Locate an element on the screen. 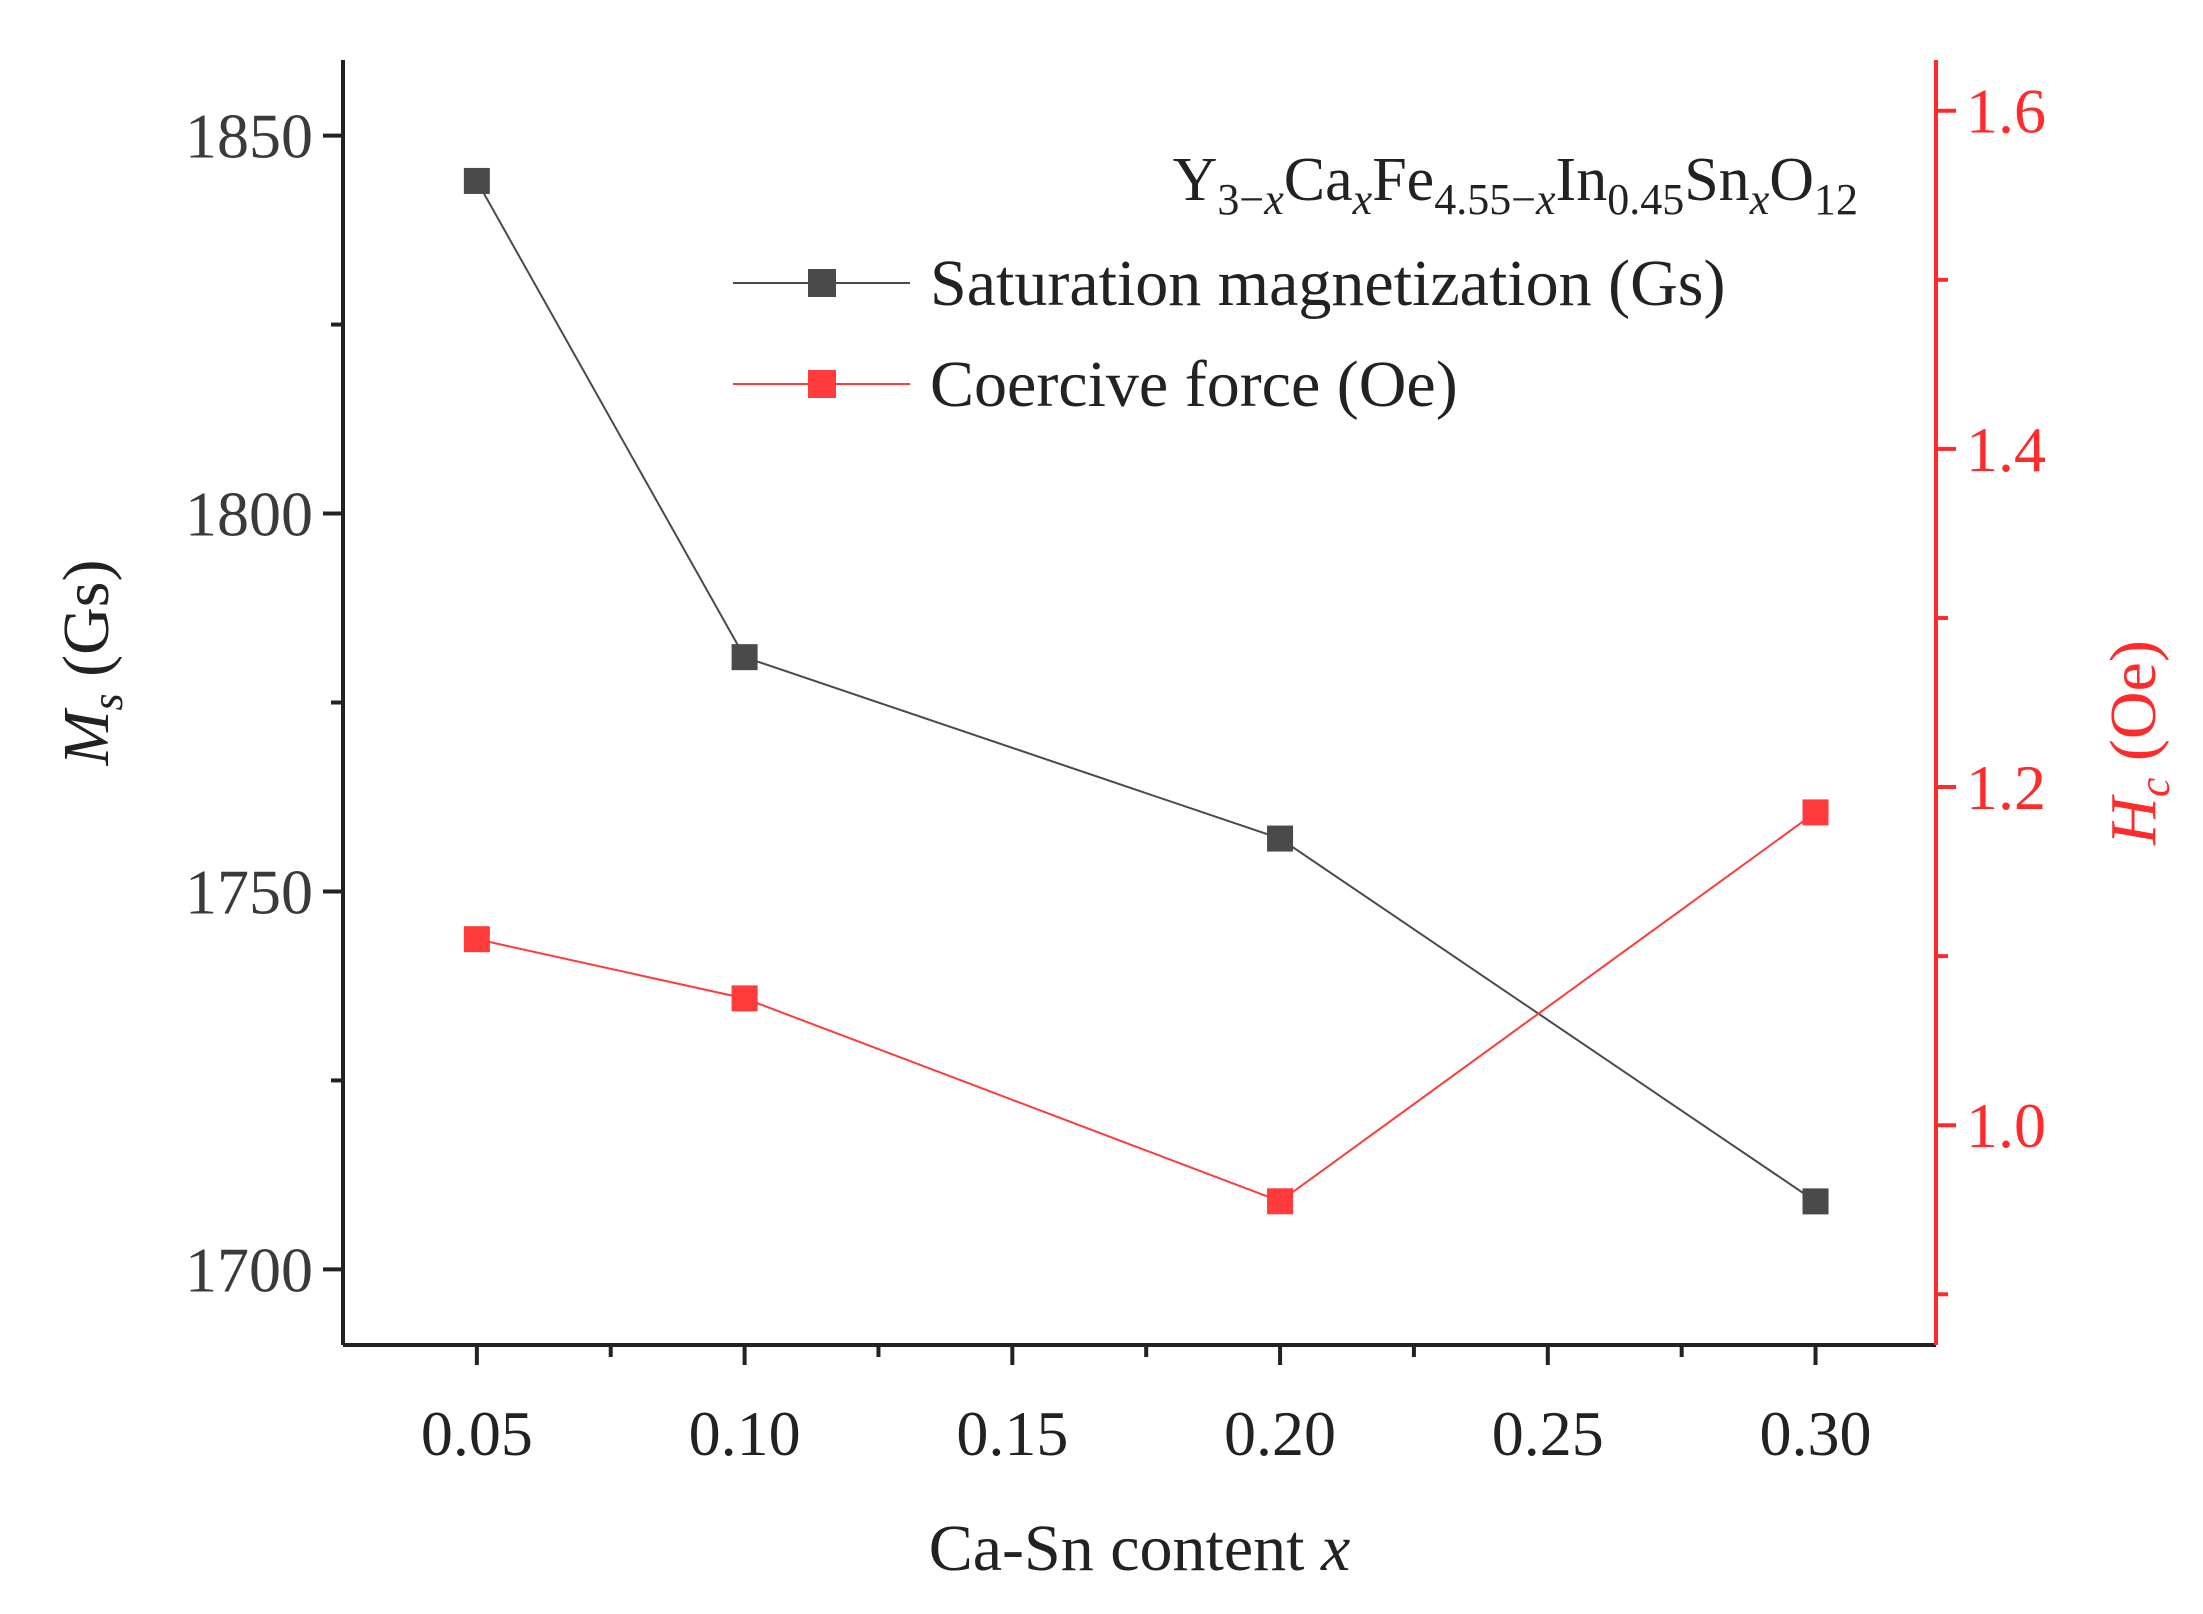 Image resolution: width=2203 pixels, height=1614 pixels. x-axis-title-variable: x is located at coordinates (1335, 1548).